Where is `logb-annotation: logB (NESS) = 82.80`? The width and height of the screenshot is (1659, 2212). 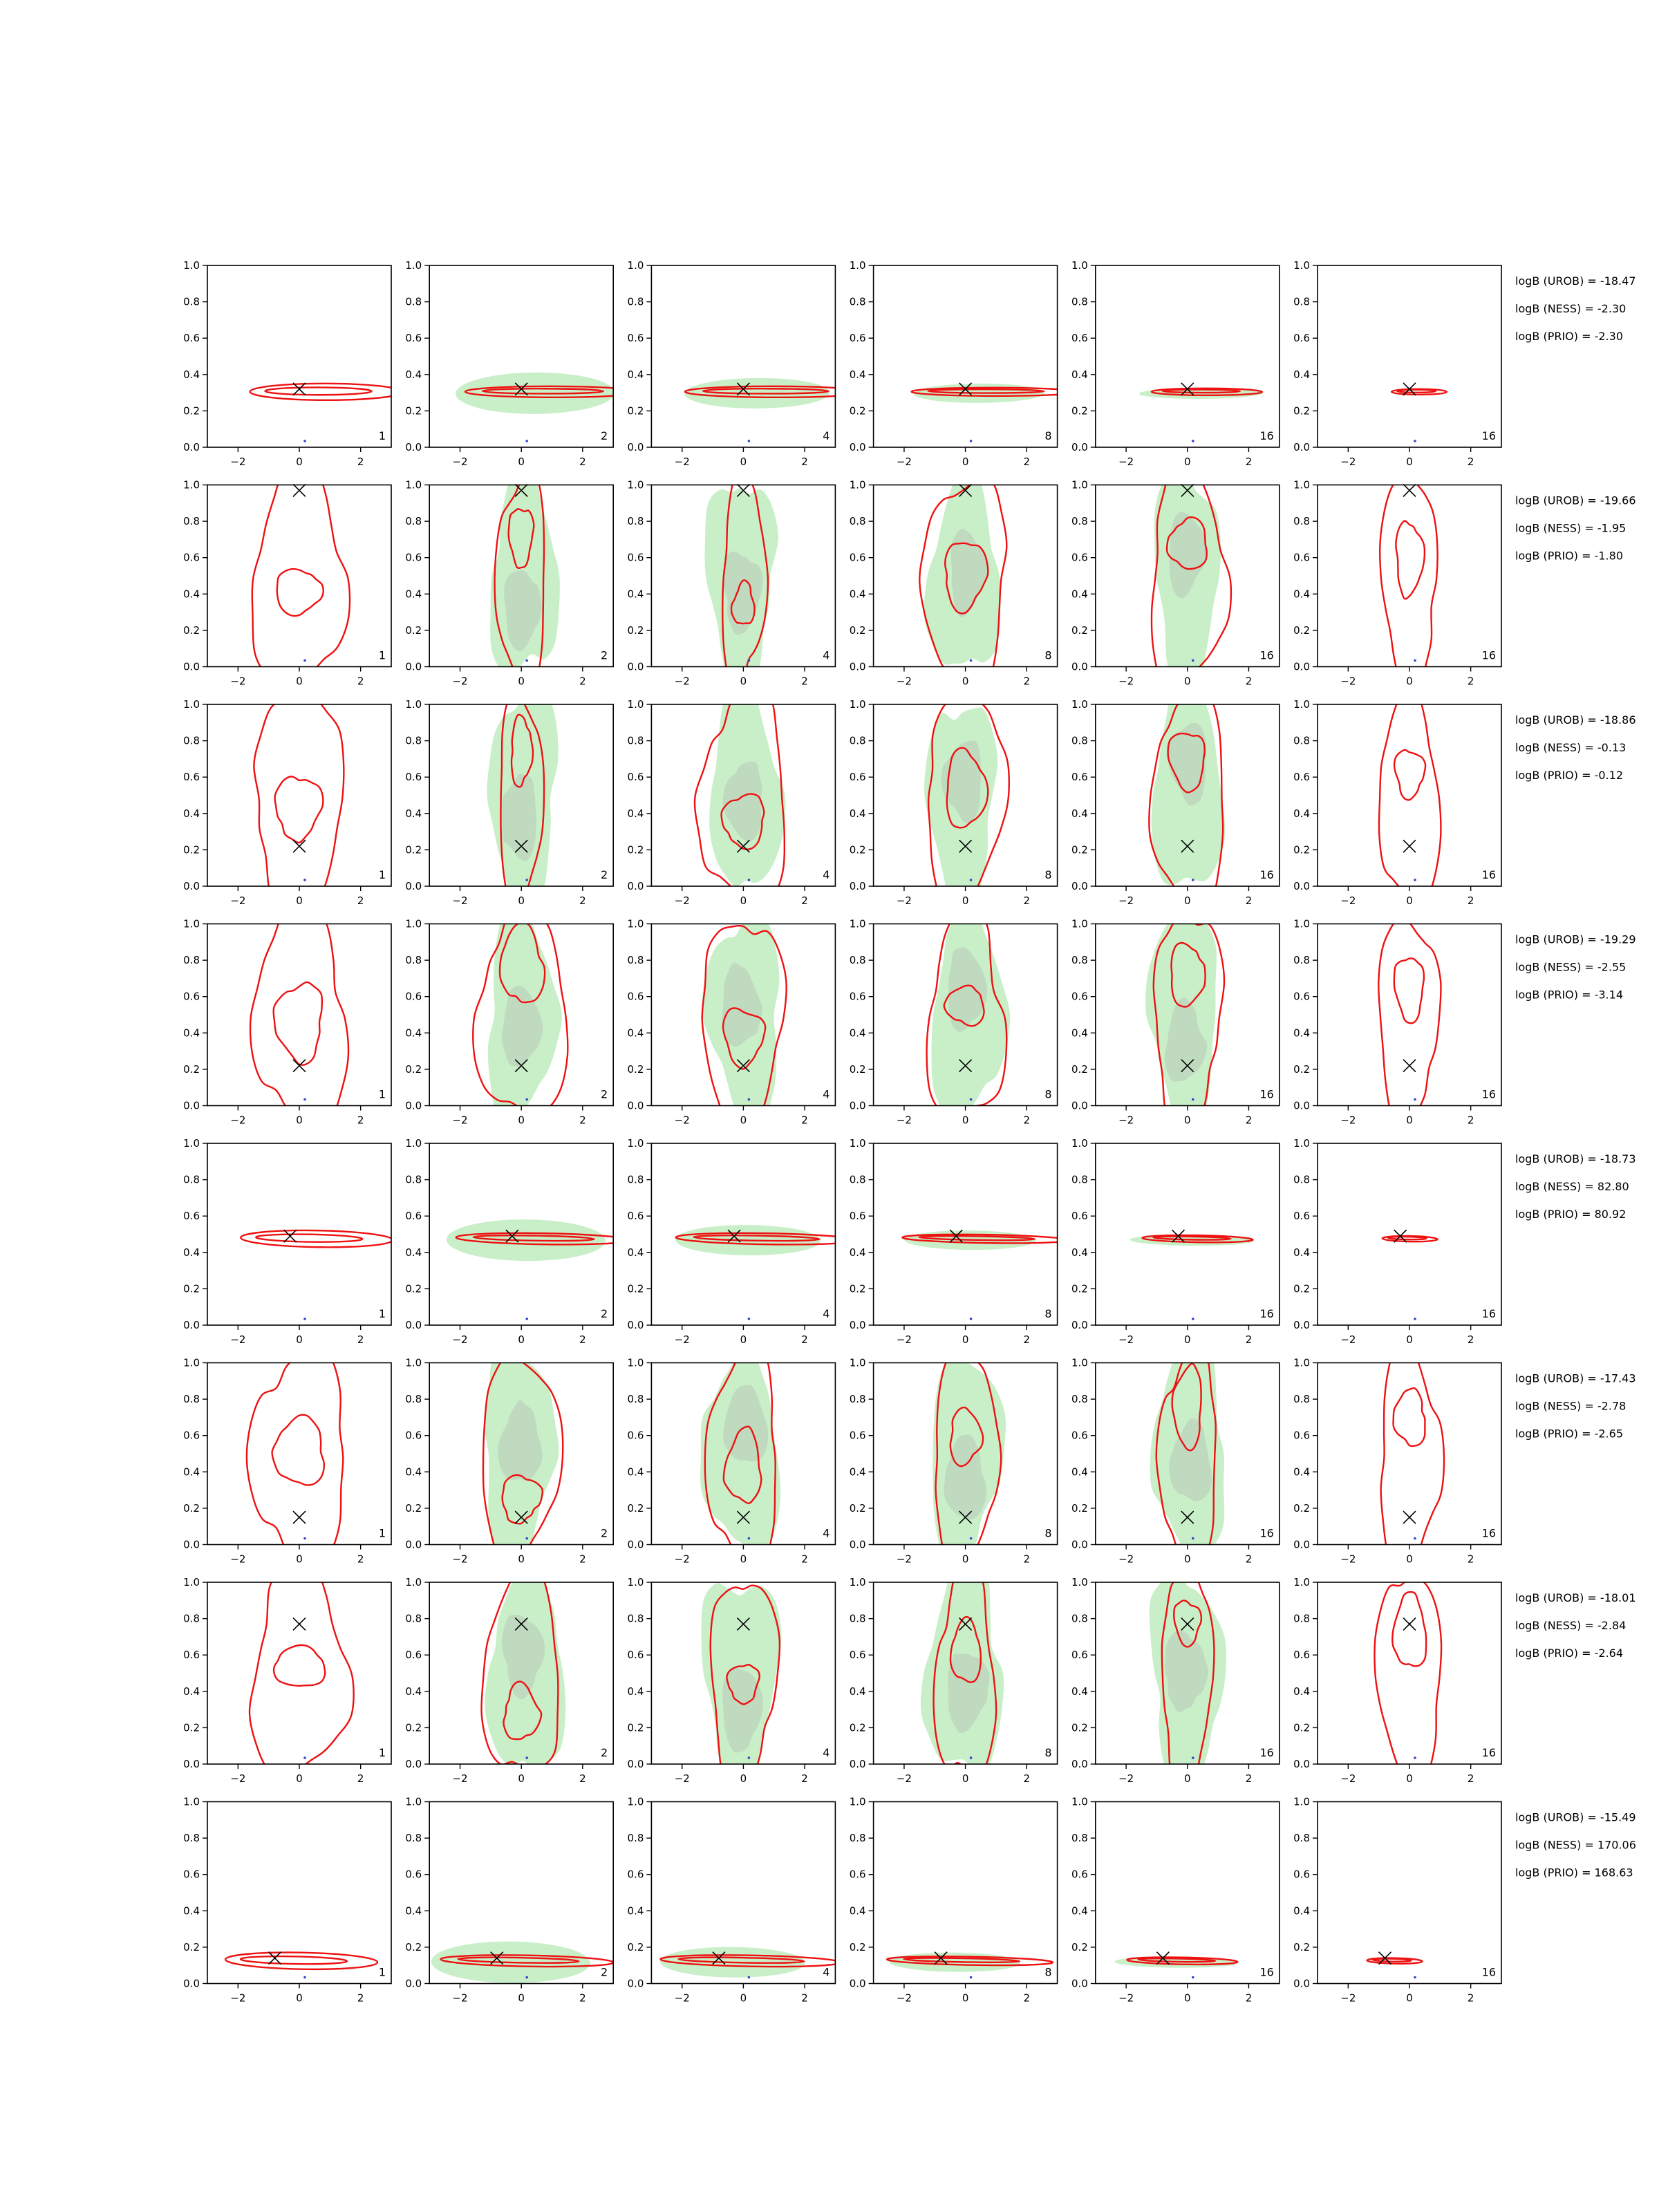 logb-annotation: logB (NESS) = 82.80 is located at coordinates (1572, 1186).